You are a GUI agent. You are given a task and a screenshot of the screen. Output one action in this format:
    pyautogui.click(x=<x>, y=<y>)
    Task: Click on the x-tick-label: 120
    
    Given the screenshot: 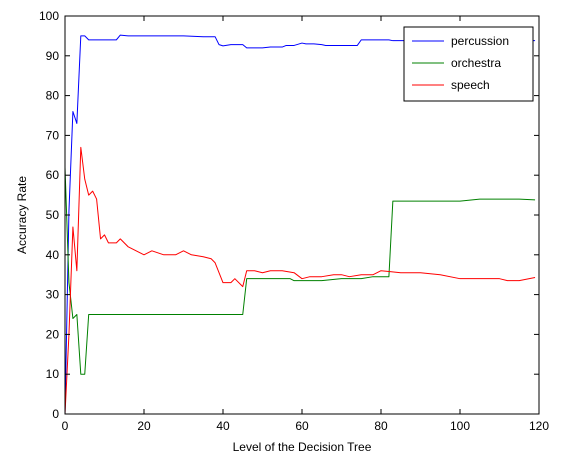 What is the action you would take?
    pyautogui.click(x=539, y=426)
    